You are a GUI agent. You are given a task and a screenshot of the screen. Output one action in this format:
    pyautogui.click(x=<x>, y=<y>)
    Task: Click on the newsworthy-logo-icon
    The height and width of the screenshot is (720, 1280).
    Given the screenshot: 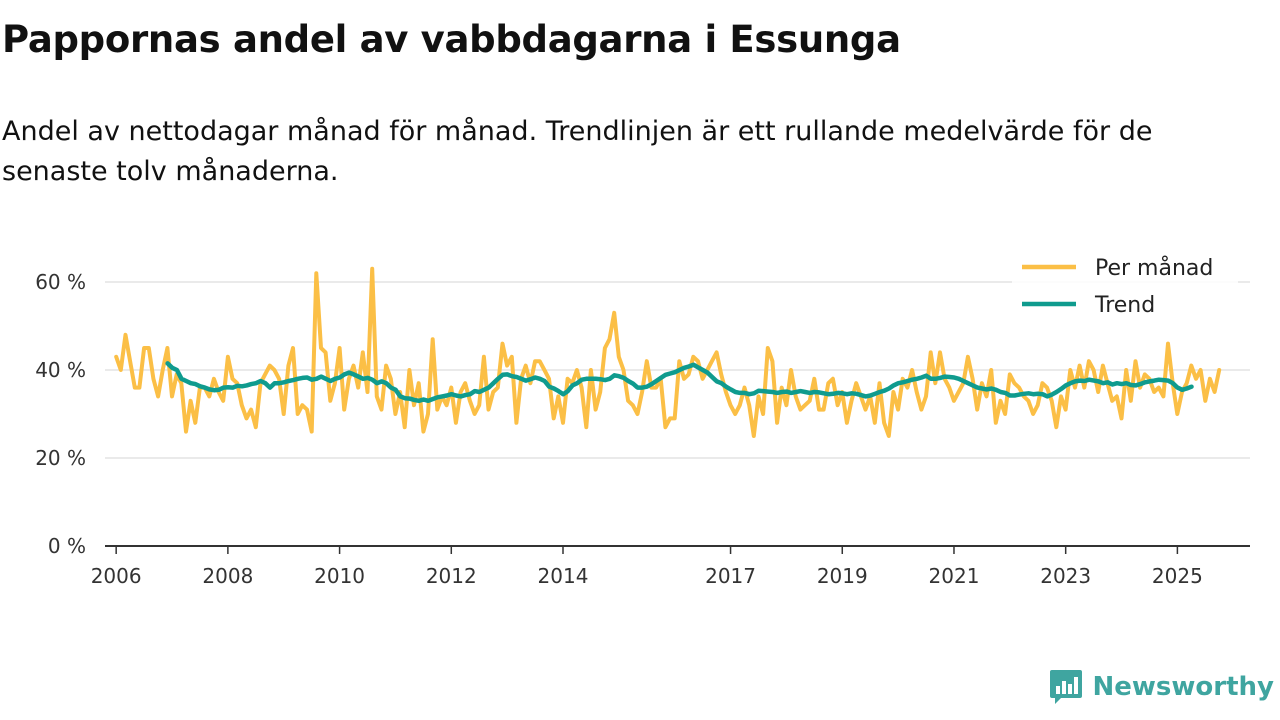 What is the action you would take?
    pyautogui.click(x=1065, y=687)
    